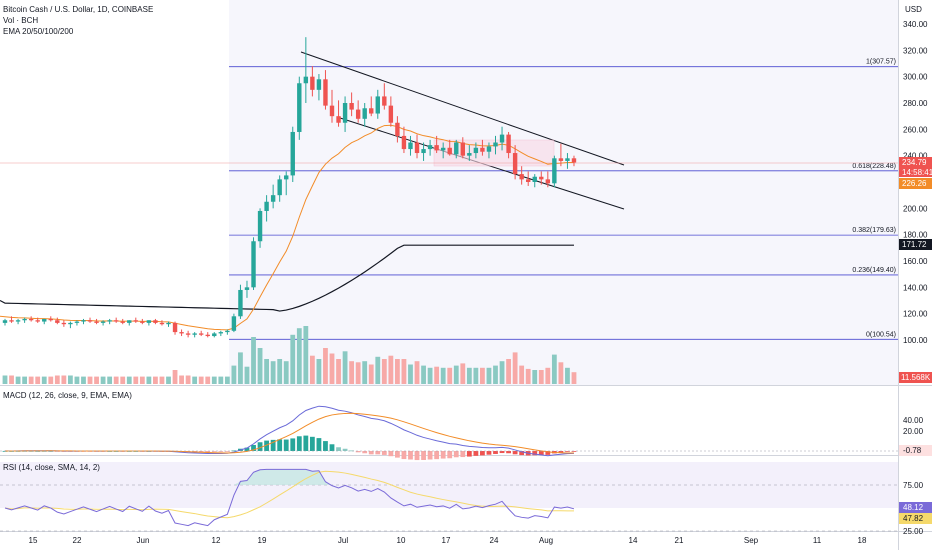 The width and height of the screenshot is (932, 550). Describe the element at coordinates (38, 31) in the screenshot. I see `ema-legend: EMA 20/50/100/200` at that location.